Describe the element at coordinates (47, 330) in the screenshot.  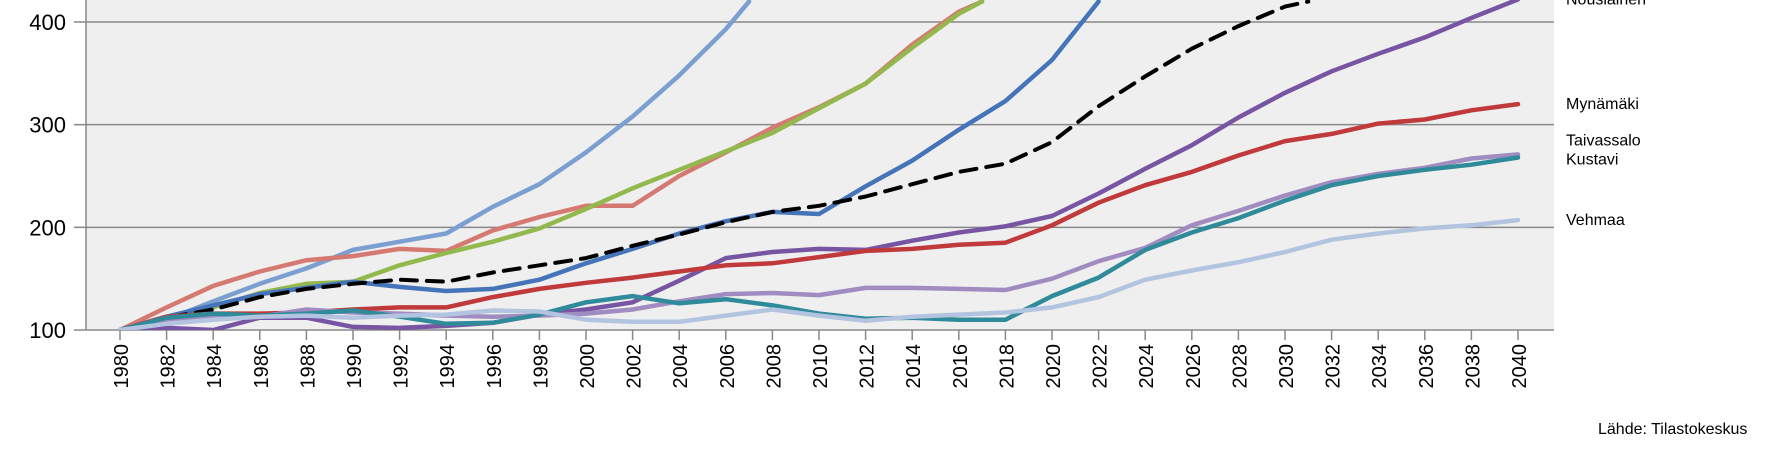
I see `y-tick-label: 100` at that location.